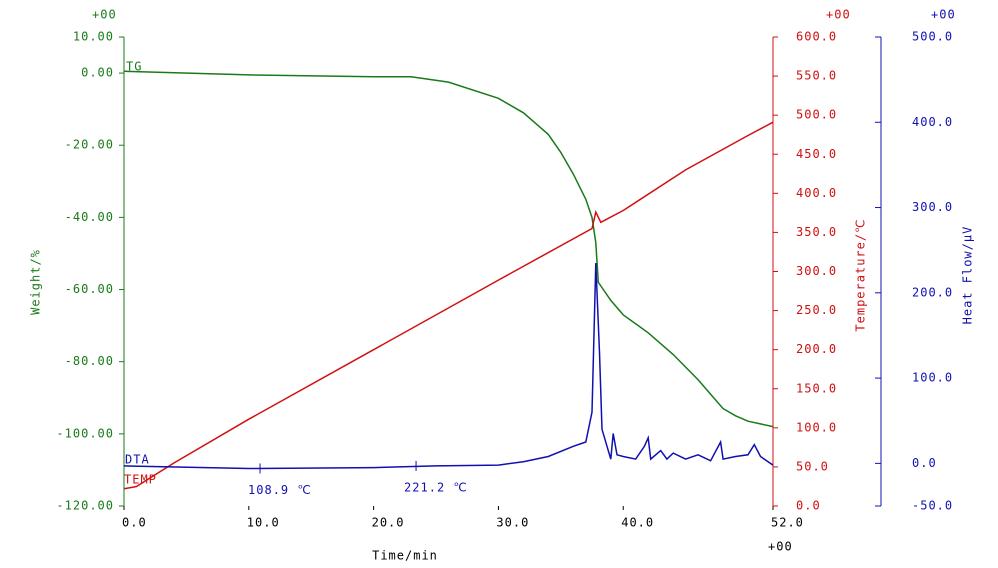  Describe the element at coordinates (134, 523) in the screenshot. I see `x-tick-label: 0.0` at that location.